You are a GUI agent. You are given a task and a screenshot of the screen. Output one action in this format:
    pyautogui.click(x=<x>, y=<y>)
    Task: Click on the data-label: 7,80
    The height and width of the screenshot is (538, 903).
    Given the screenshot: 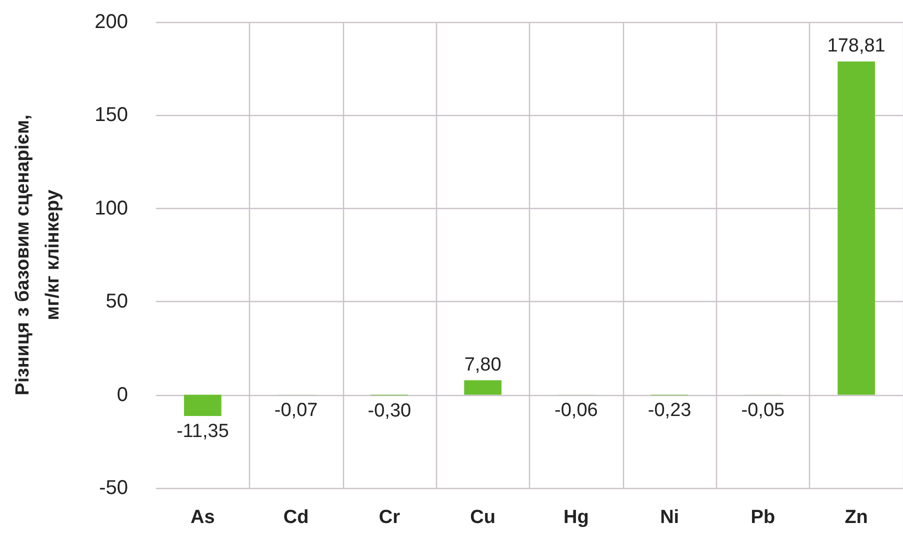 What is the action you would take?
    pyautogui.click(x=483, y=365)
    